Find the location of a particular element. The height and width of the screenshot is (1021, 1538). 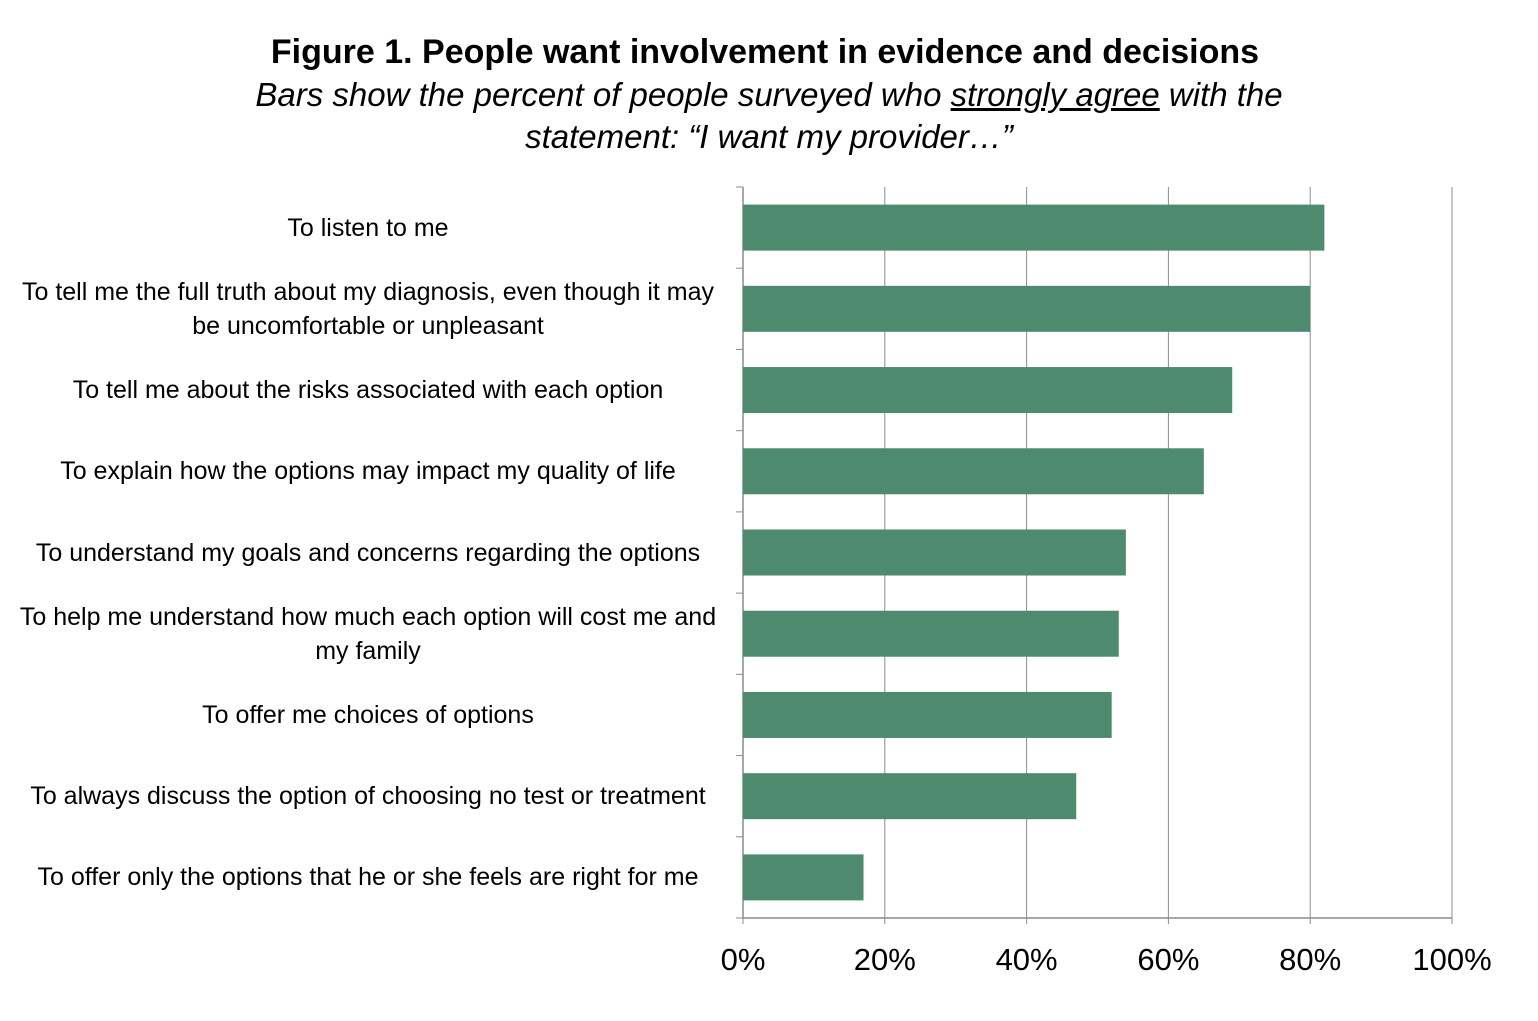

x-tick-label: 60% is located at coordinates (1168, 959).